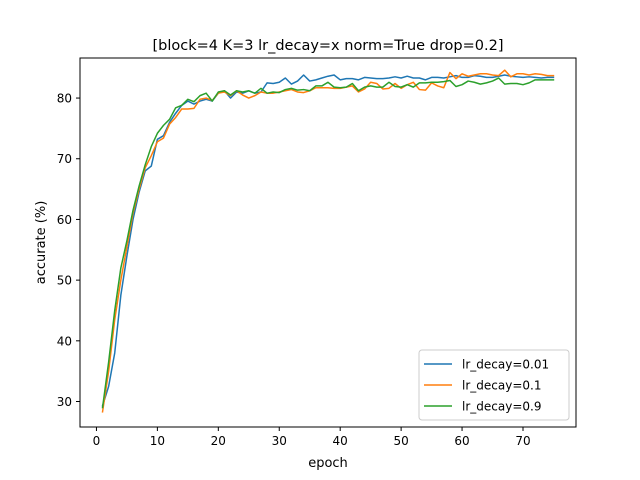 This screenshot has width=640, height=480. Describe the element at coordinates (312, 437) in the screenshot. I see `x-axis: 0 10 20 30 40 50 60 70` at that location.